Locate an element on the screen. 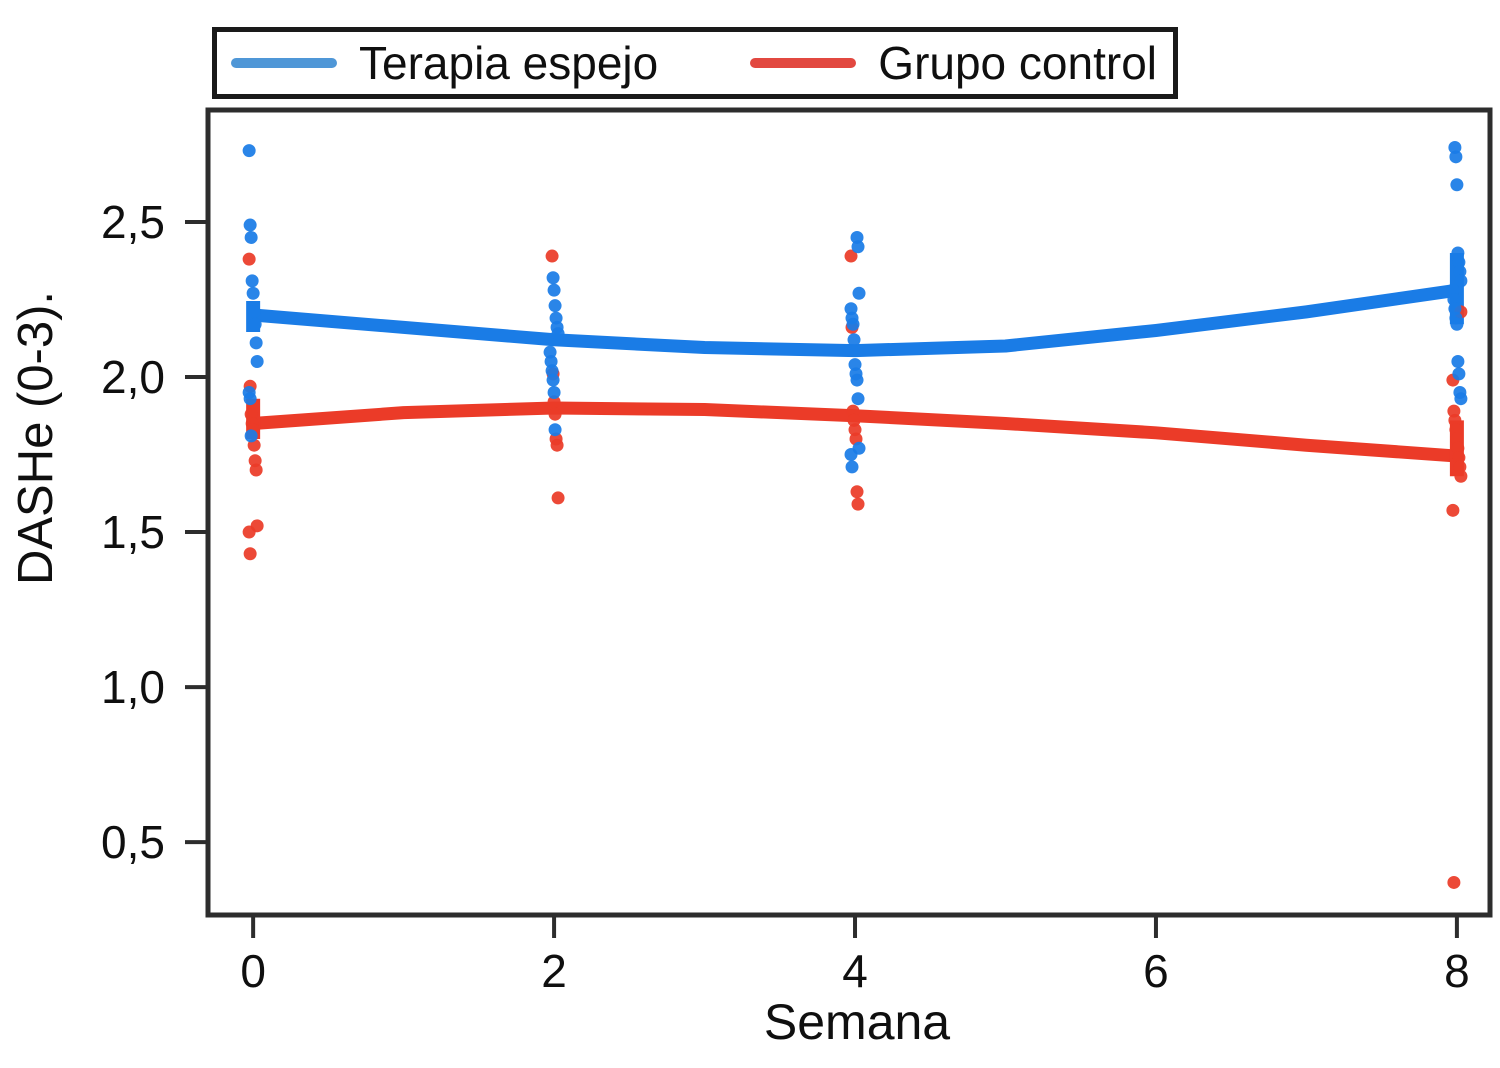  legend-swatch-grupo-control is located at coordinates (803, 63).